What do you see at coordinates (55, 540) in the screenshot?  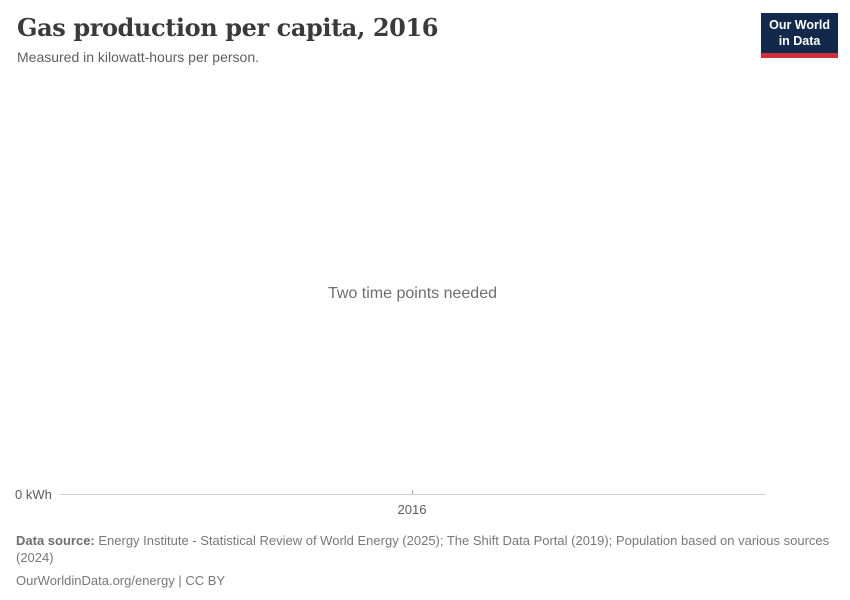 I see `data-source-label: Data source:` at bounding box center [55, 540].